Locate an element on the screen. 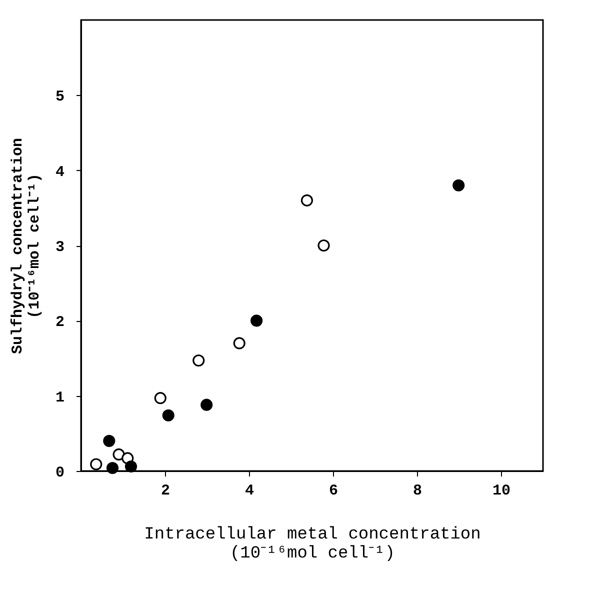  y-tick-label: 0 is located at coordinates (59, 473).